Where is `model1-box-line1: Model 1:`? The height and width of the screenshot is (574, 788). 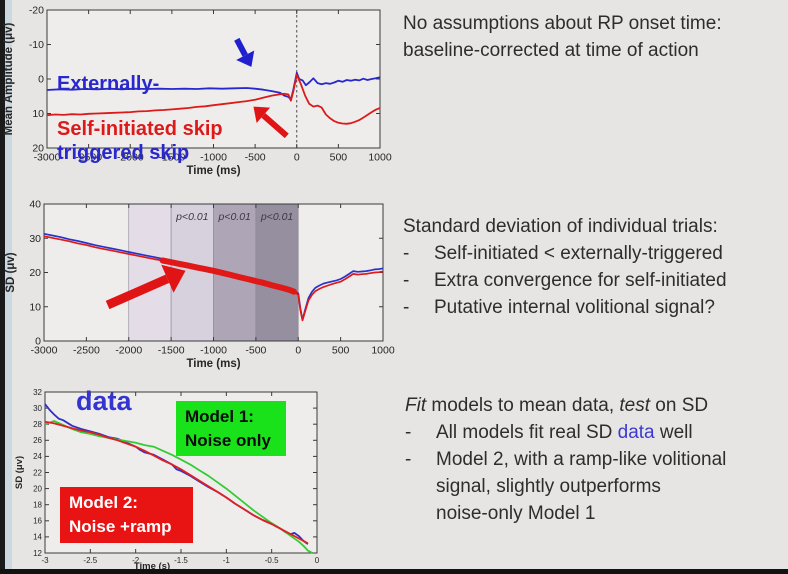 model1-box-line1: Model 1: is located at coordinates (219, 416).